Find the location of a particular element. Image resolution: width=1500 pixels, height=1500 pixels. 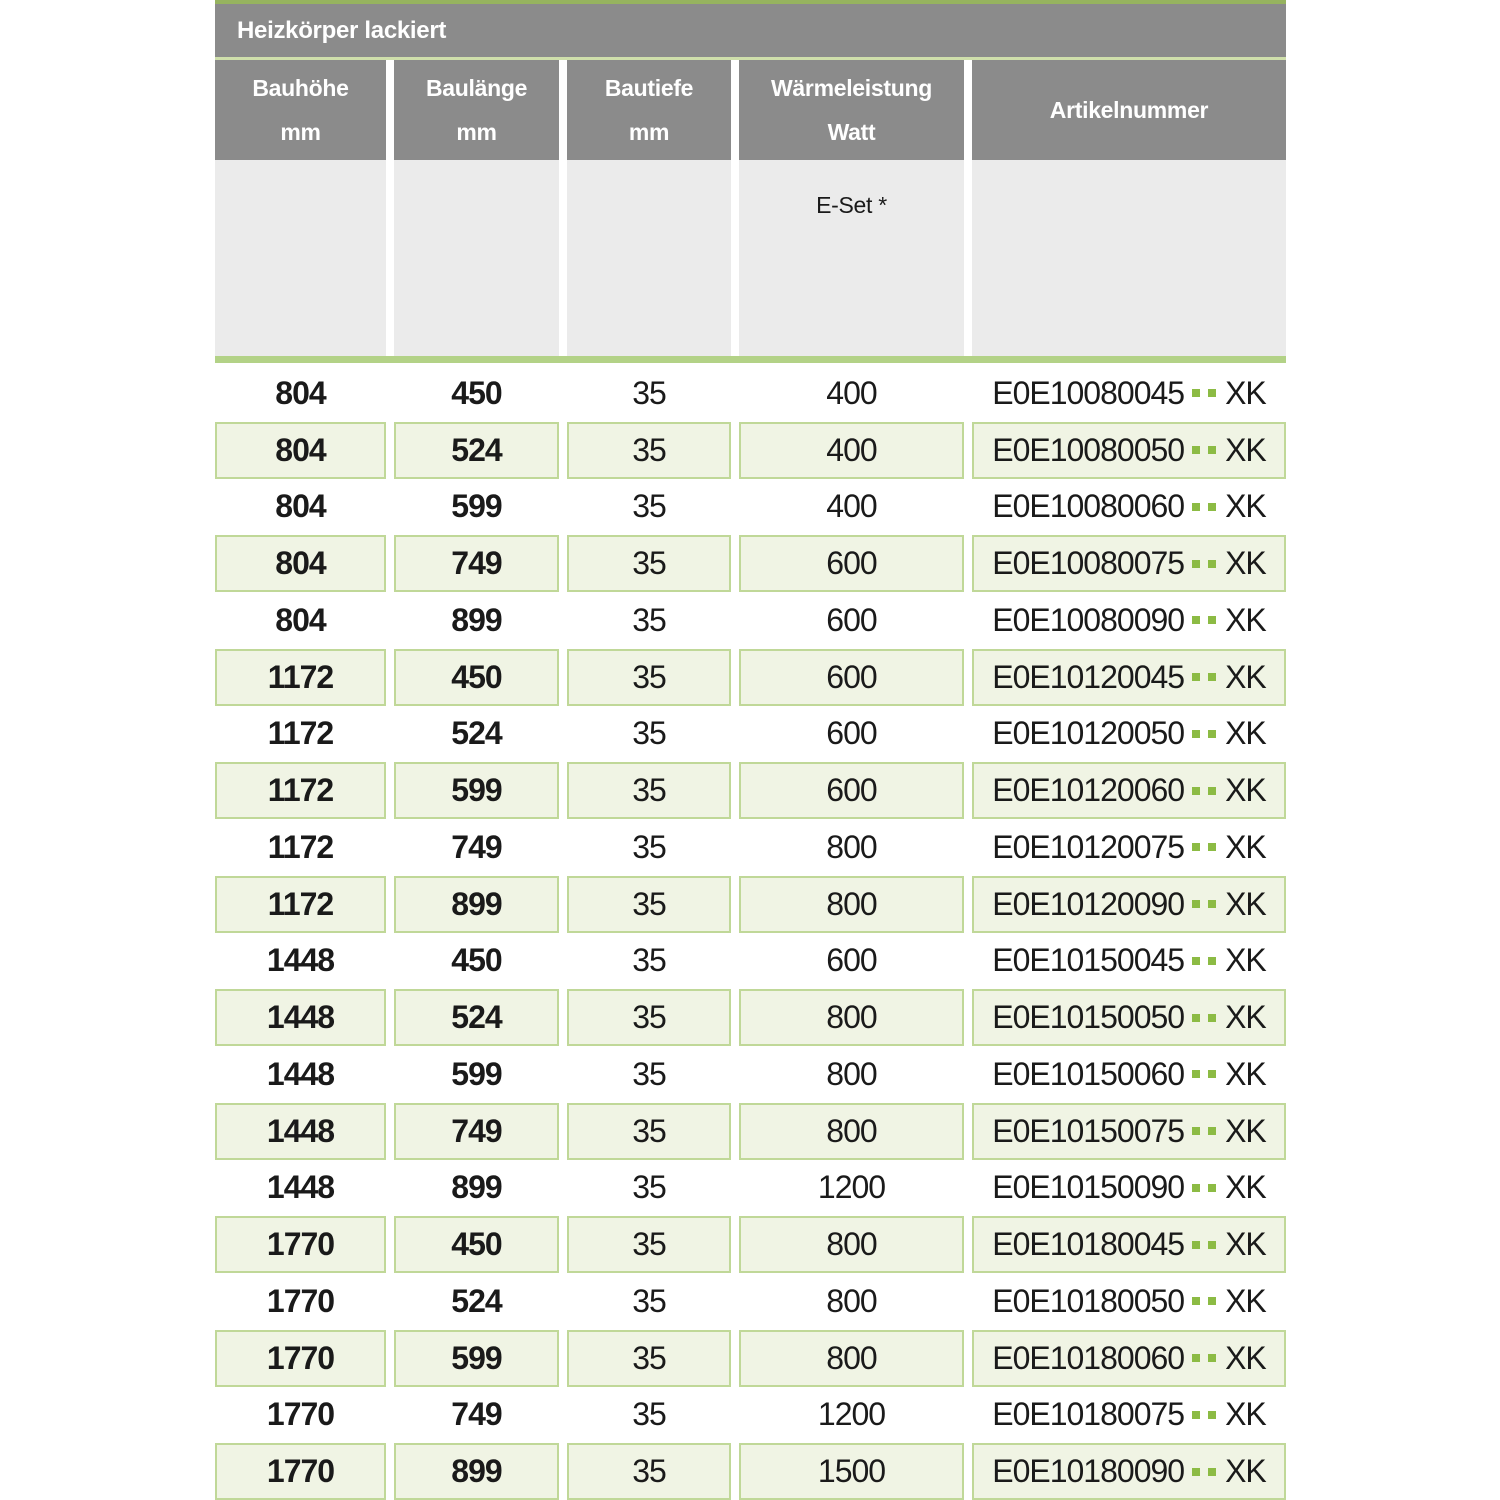

title-divider-line is located at coordinates (750, 58).